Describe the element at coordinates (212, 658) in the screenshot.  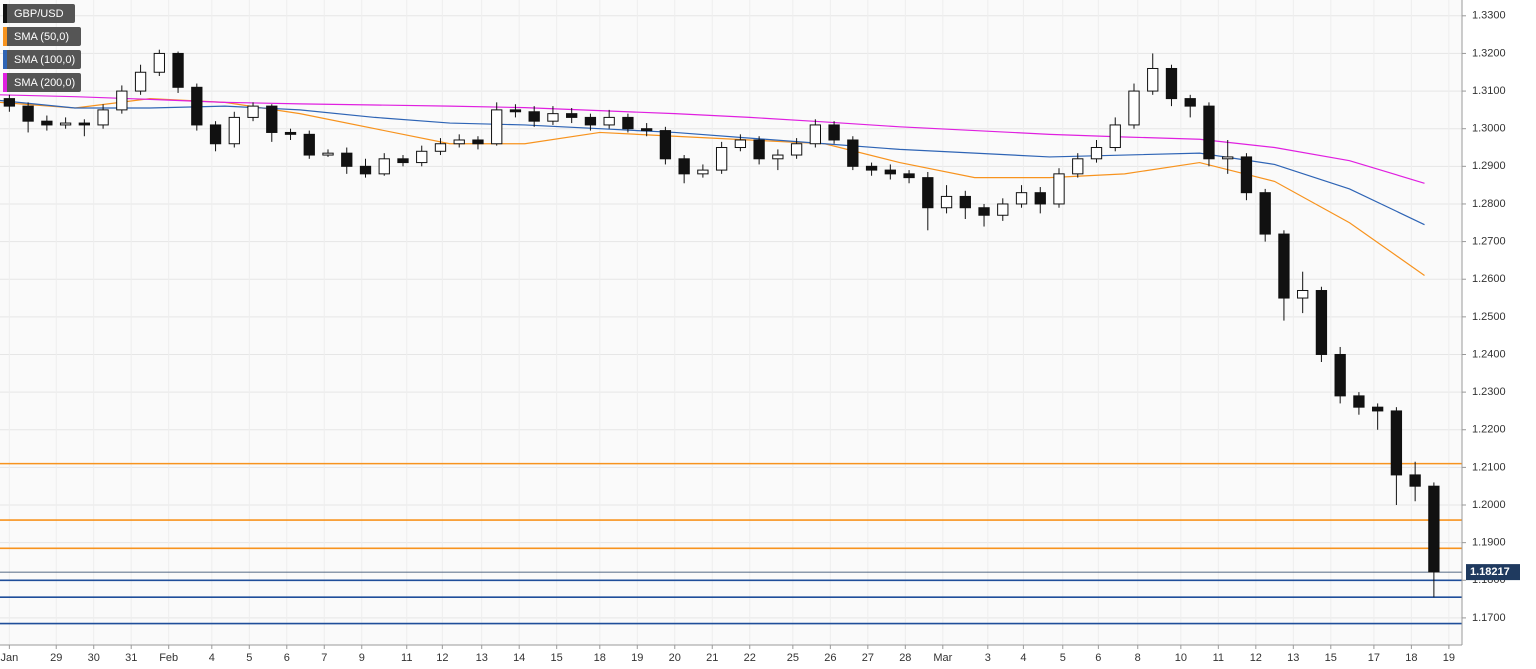
I see `x-tick-label: 4` at that location.